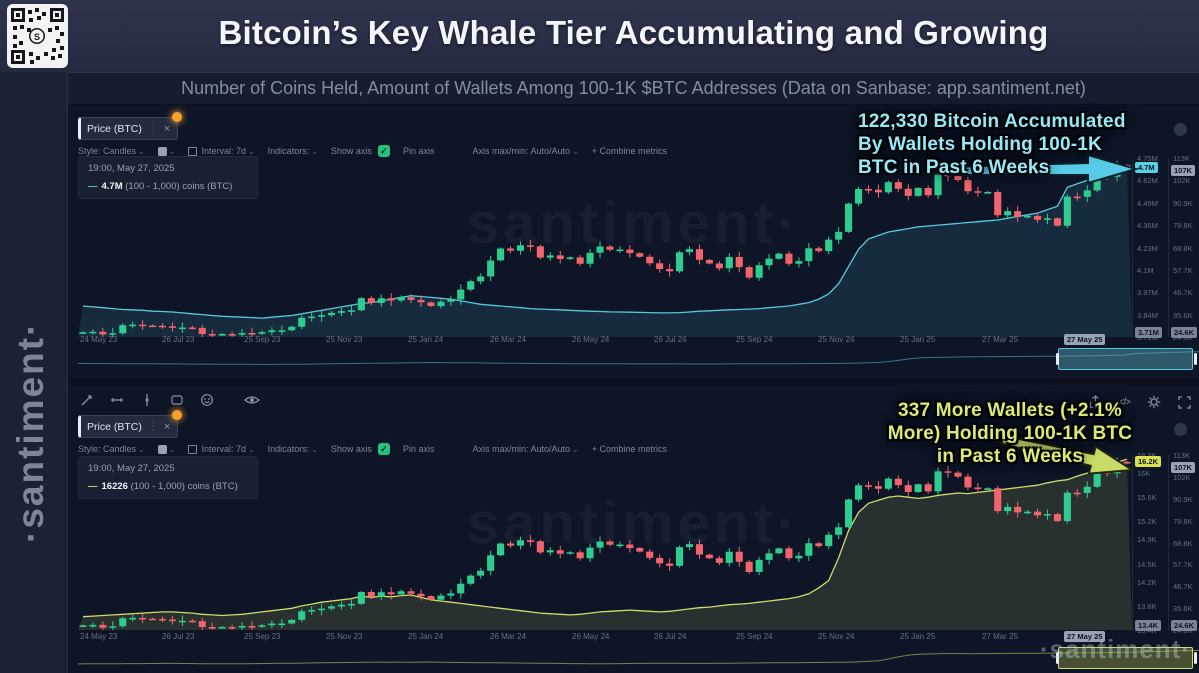  Describe the element at coordinates (1148, 332) in the screenshot. I see `axis-floor-value-chip: 3.71M` at that location.